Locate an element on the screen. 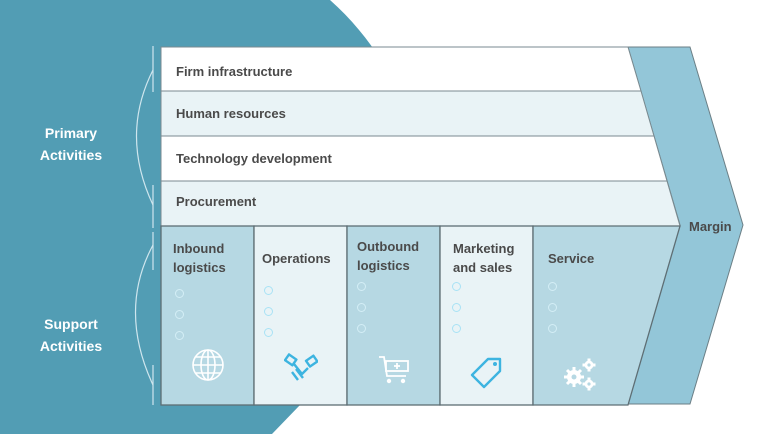 The width and height of the screenshot is (768, 434). column-marketing-and-sales: Marketing and sales is located at coordinates (484, 258).